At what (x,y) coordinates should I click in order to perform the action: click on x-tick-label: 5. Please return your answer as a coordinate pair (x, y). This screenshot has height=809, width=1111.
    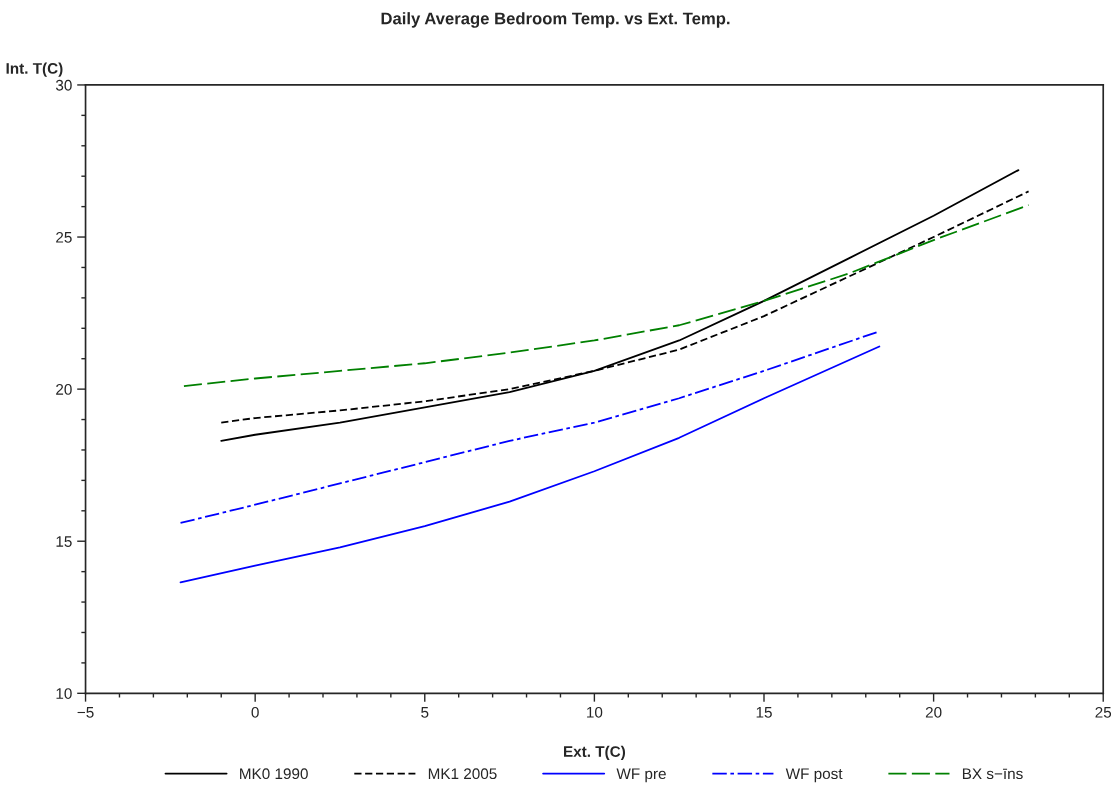
    Looking at the image, I should click on (425, 712).